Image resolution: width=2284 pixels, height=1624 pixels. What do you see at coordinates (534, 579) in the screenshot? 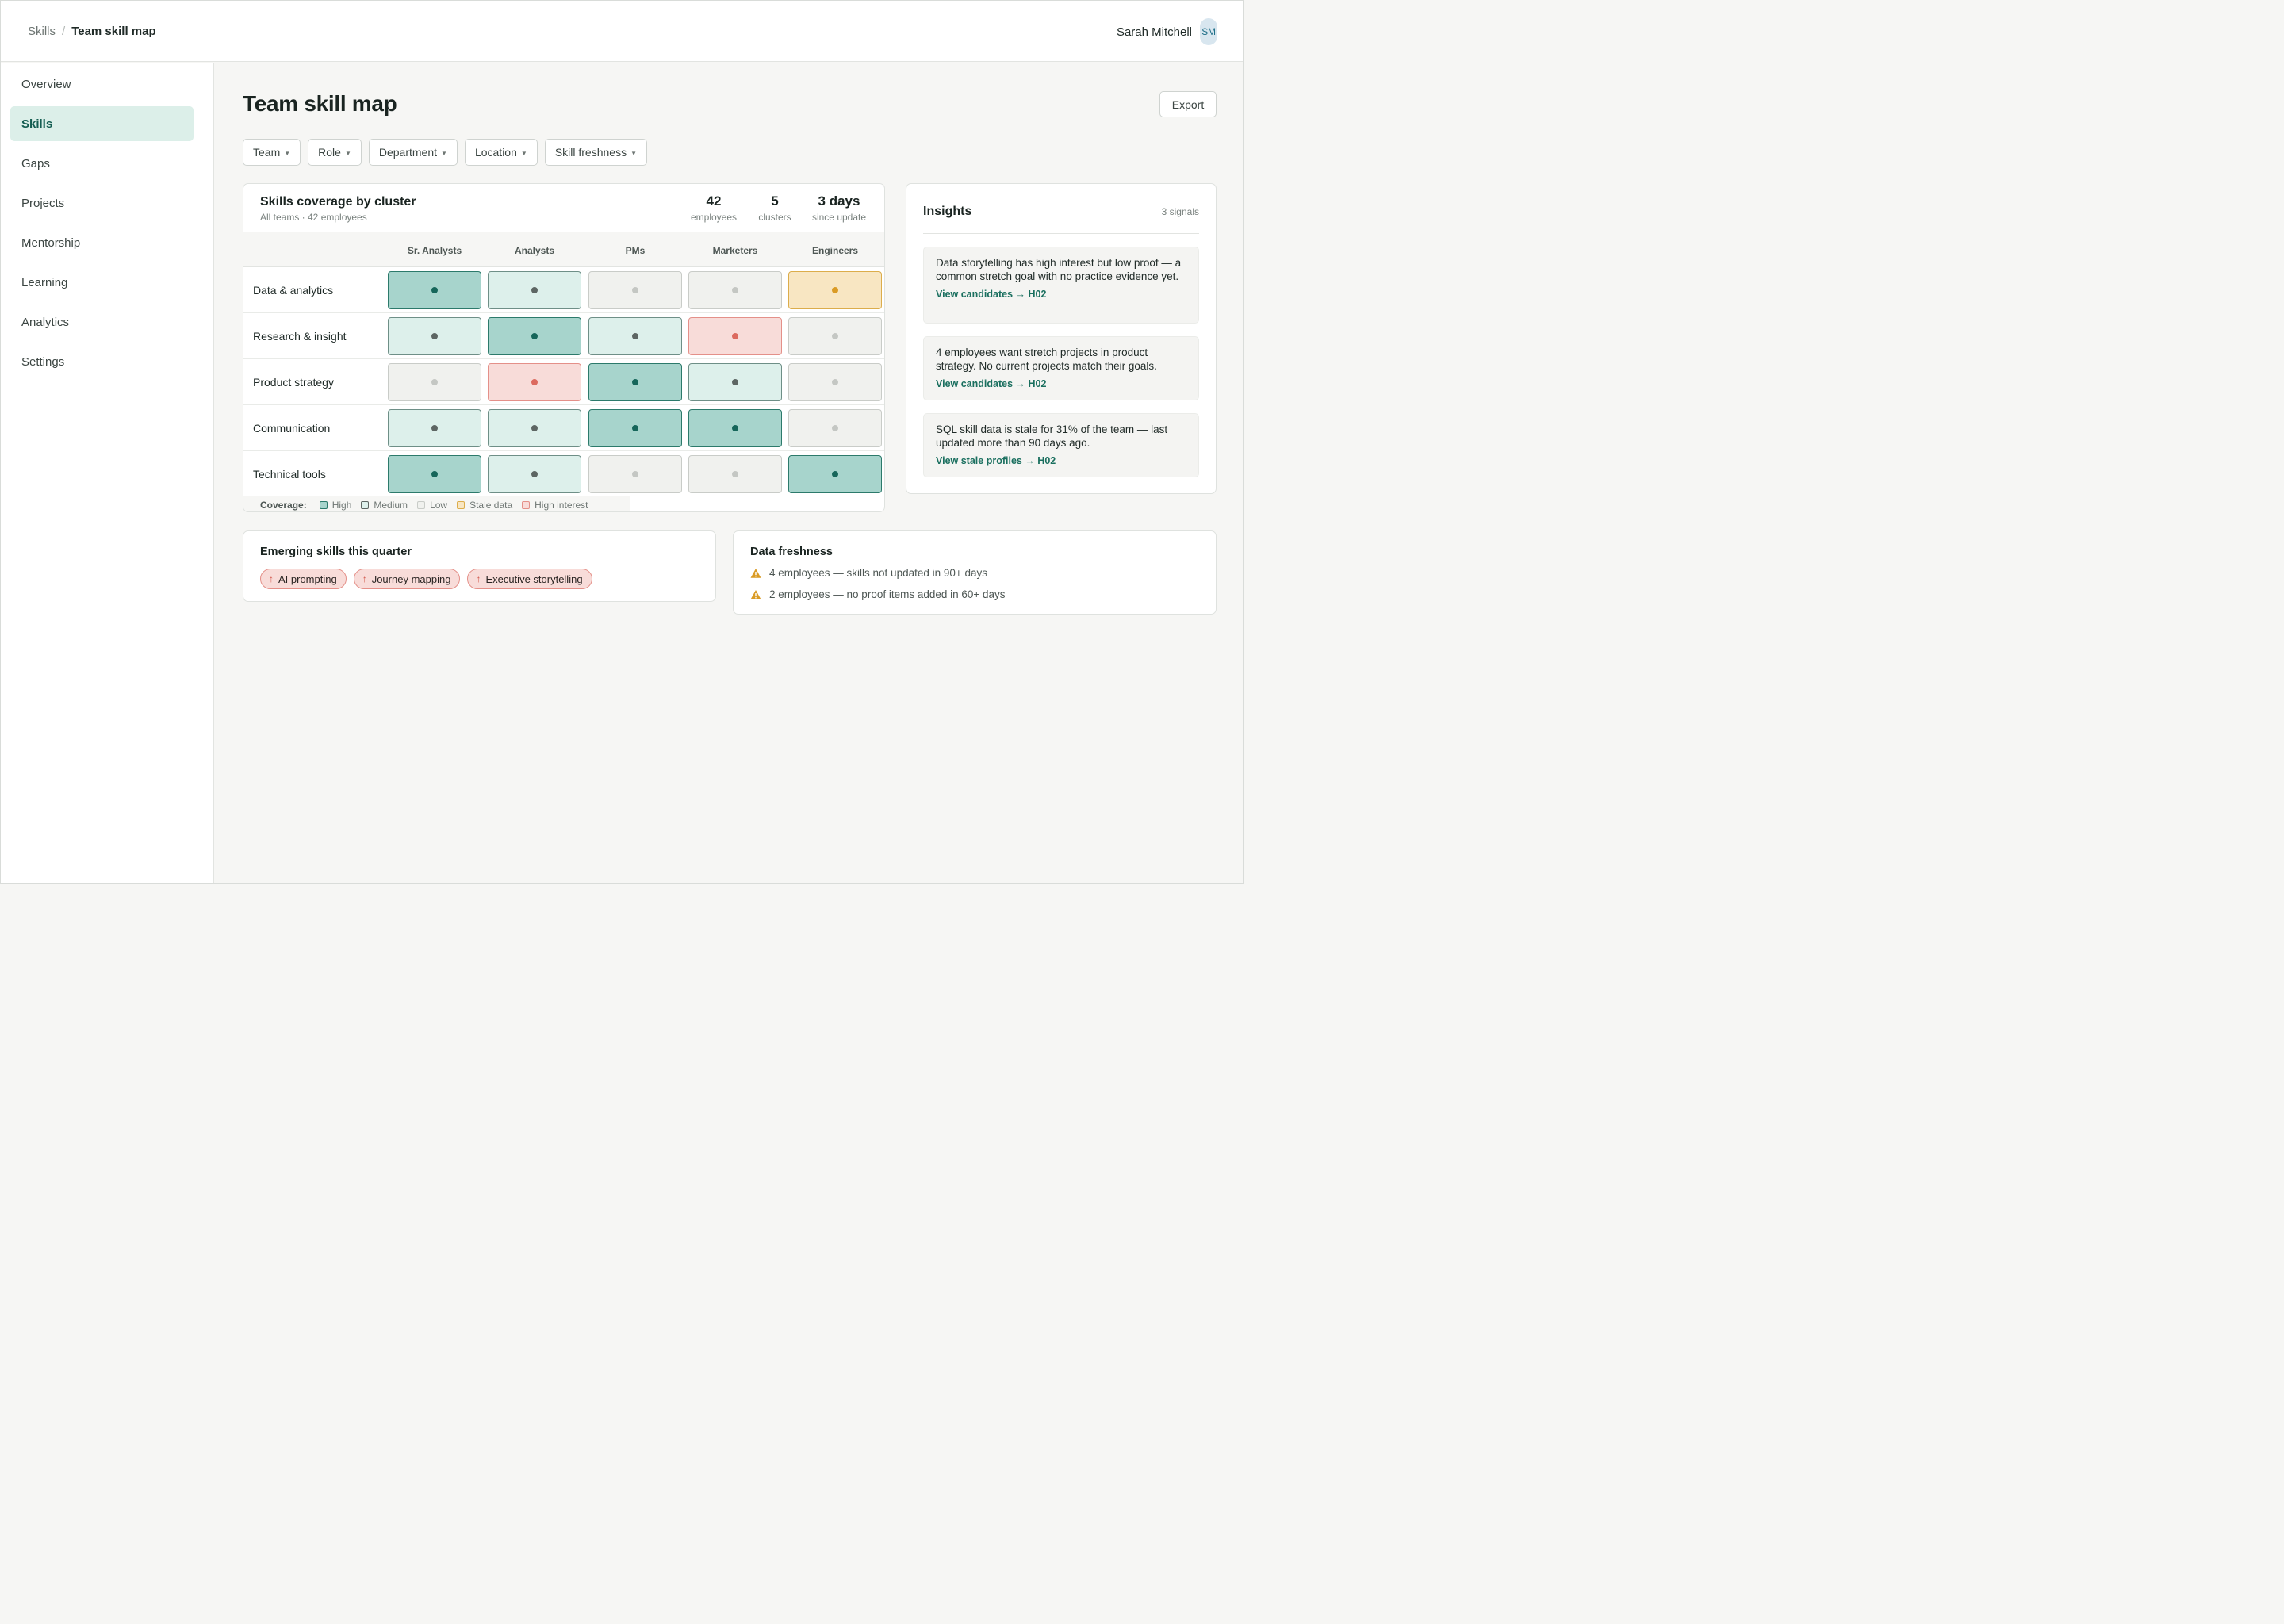
I see `chip-label: Executive storytelling` at bounding box center [534, 579].